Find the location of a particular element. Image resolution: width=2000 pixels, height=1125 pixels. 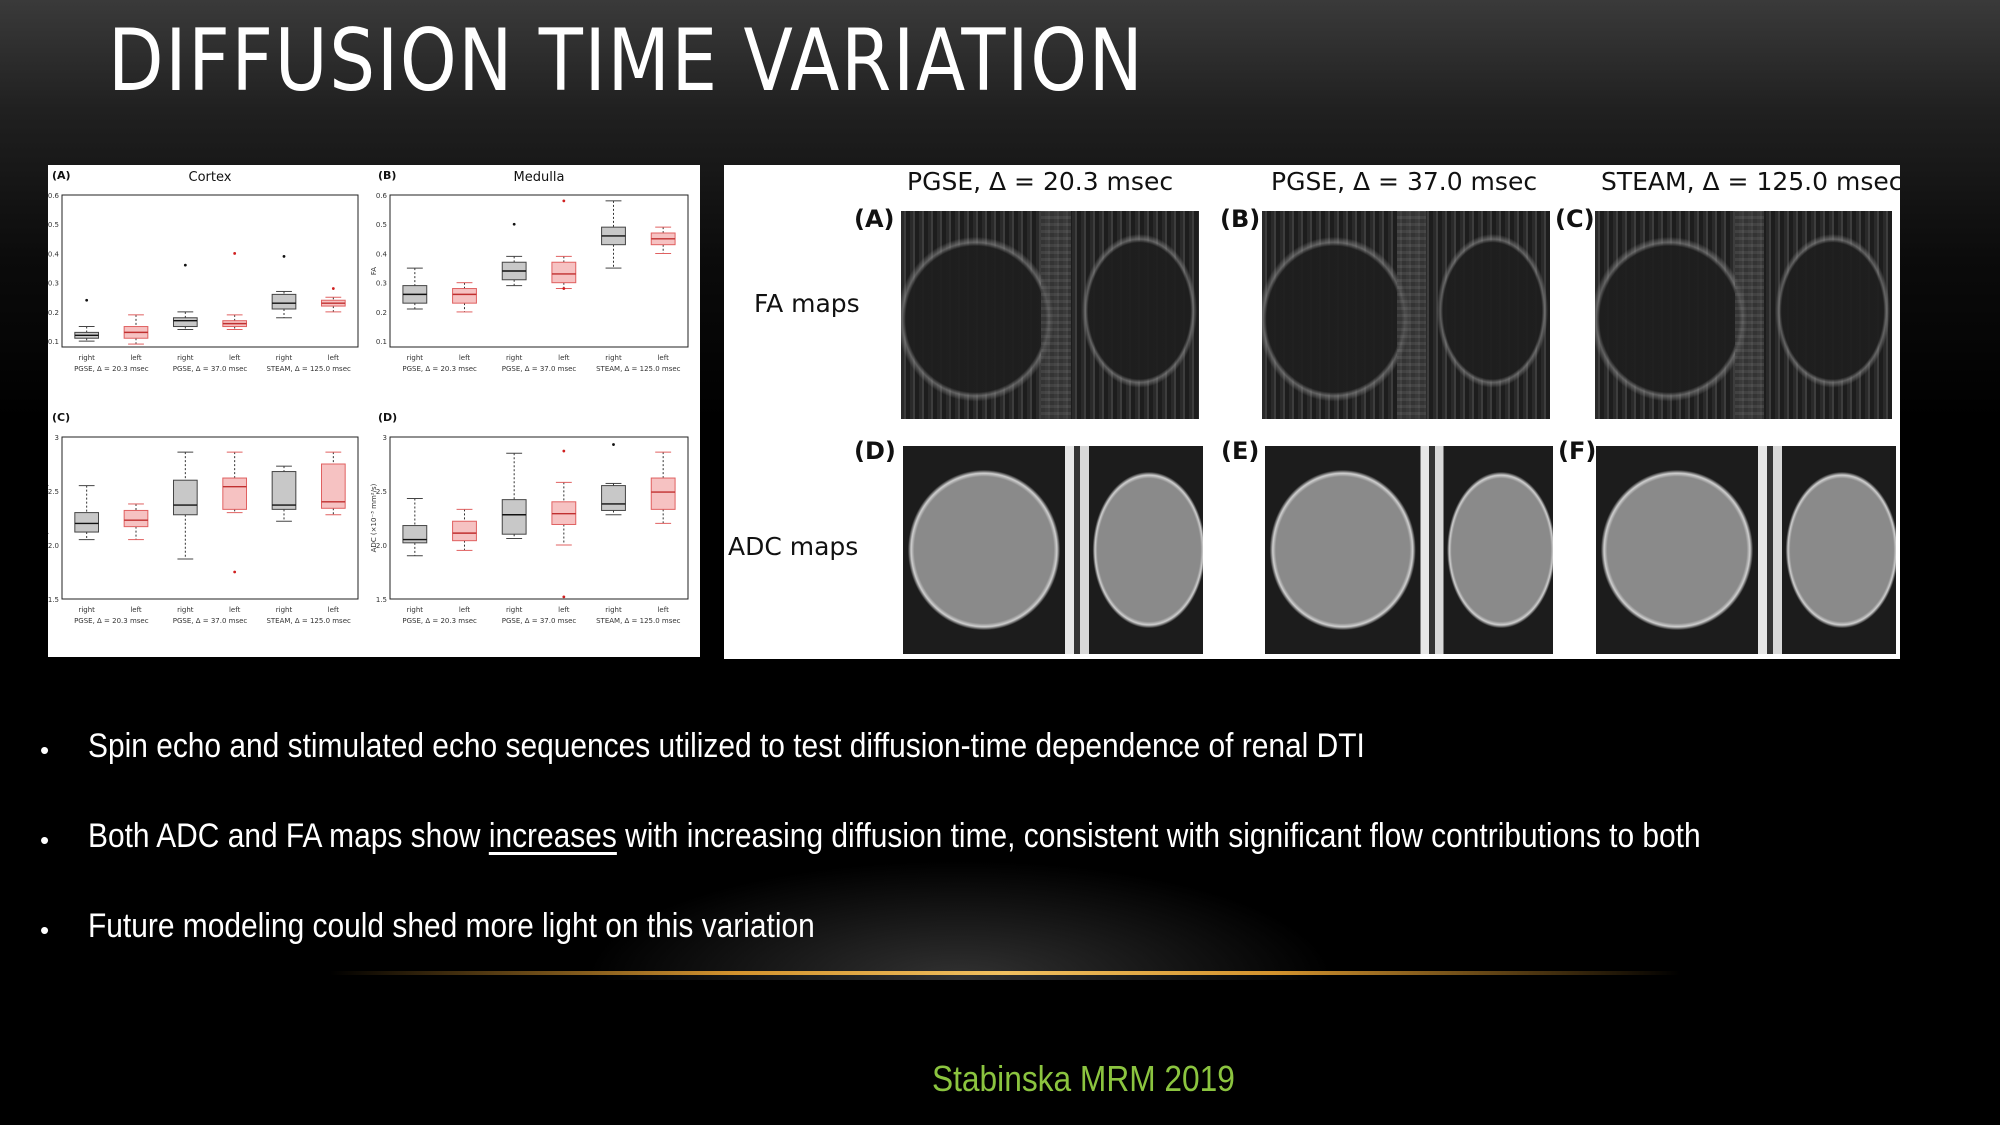

panel-c-y-axis-label: ADC (×10⁻³ mm²/s) is located at coordinates (49, 517).